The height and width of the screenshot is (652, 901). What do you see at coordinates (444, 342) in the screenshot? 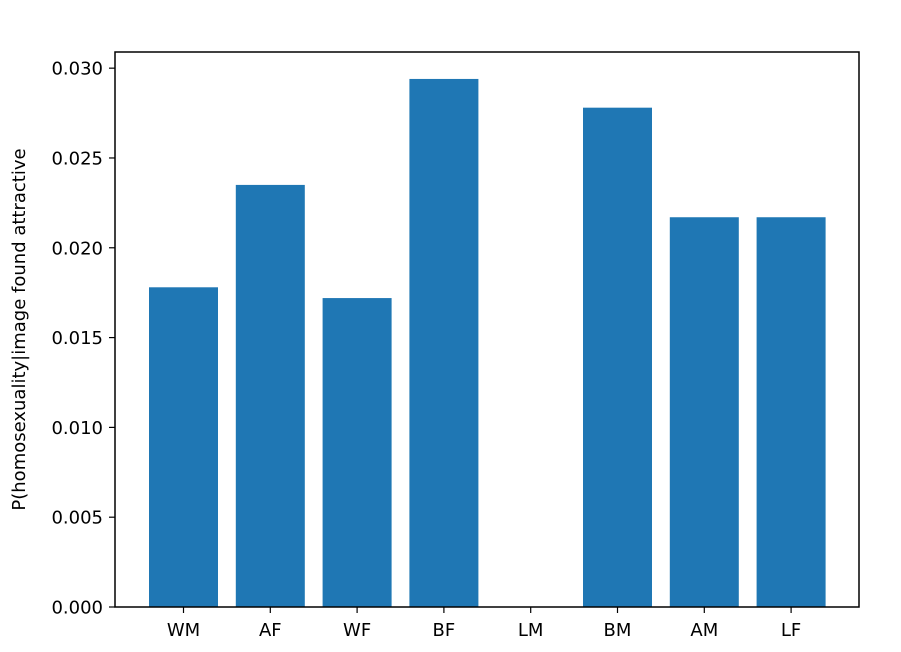
I see `bar-bf` at bounding box center [444, 342].